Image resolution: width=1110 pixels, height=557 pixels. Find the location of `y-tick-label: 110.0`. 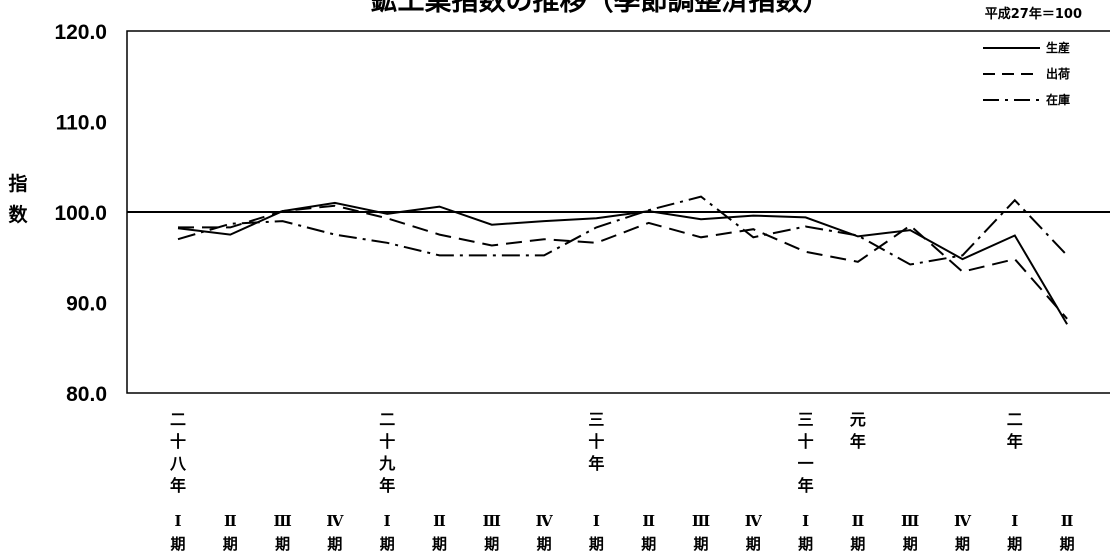

y-tick-label: 110.0 is located at coordinates (81, 123).